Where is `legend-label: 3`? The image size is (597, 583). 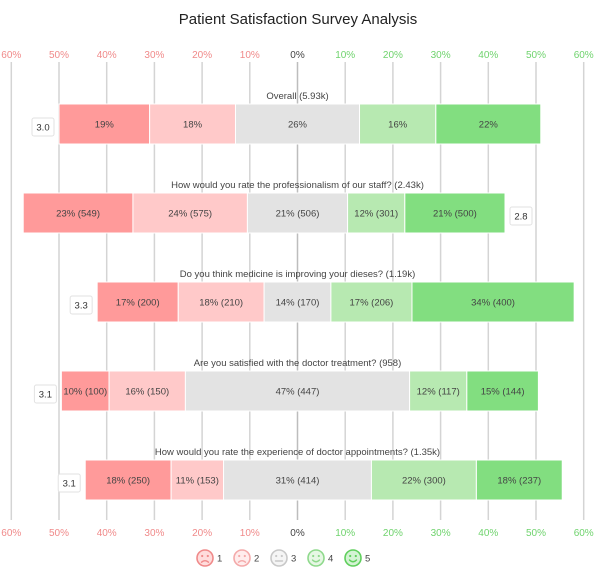 legend-label: 3 is located at coordinates (293, 559).